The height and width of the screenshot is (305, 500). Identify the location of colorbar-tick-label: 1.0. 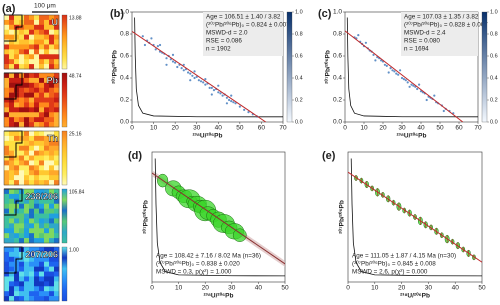
(299, 12).